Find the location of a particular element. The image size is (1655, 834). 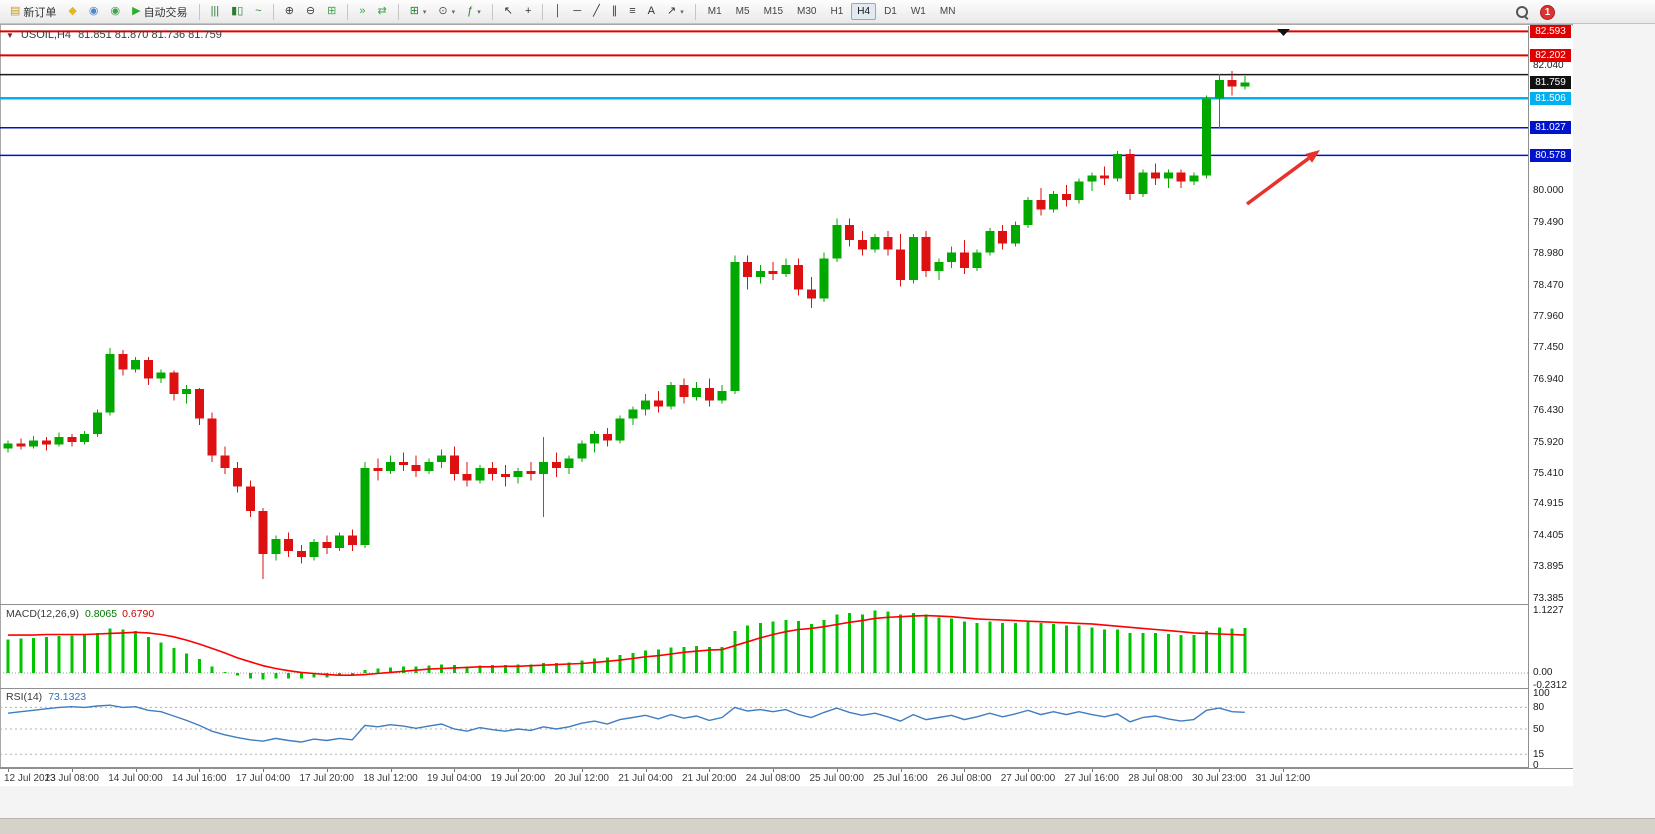

time-axis-label: 24 Jul 08:00 is located at coordinates (773, 778).